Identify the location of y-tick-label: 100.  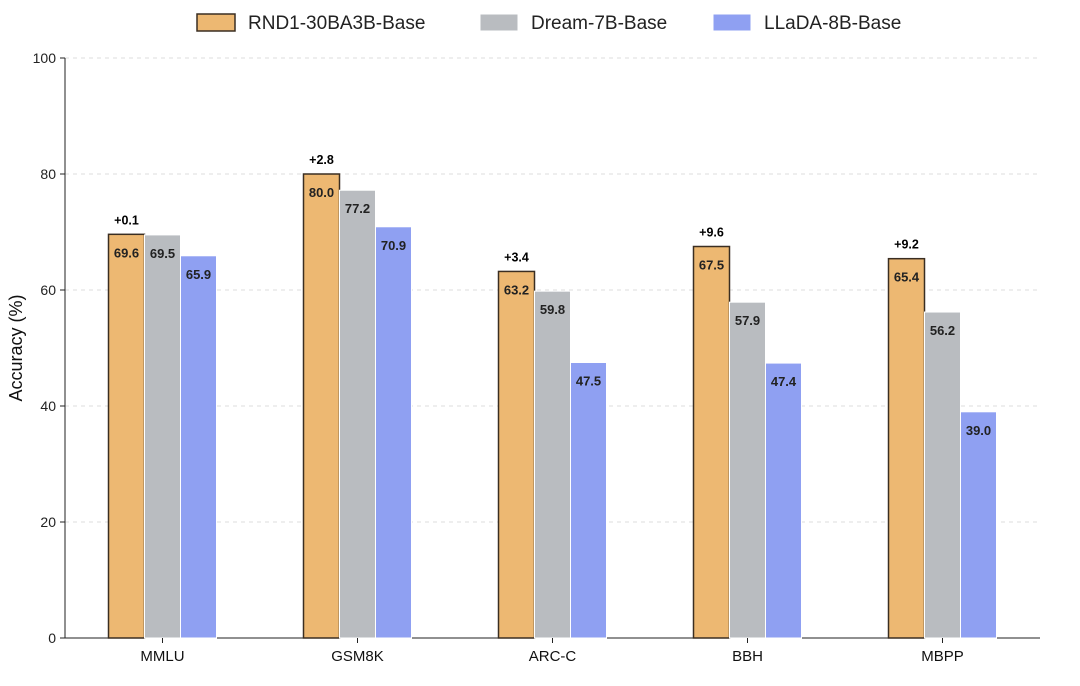
(45, 58).